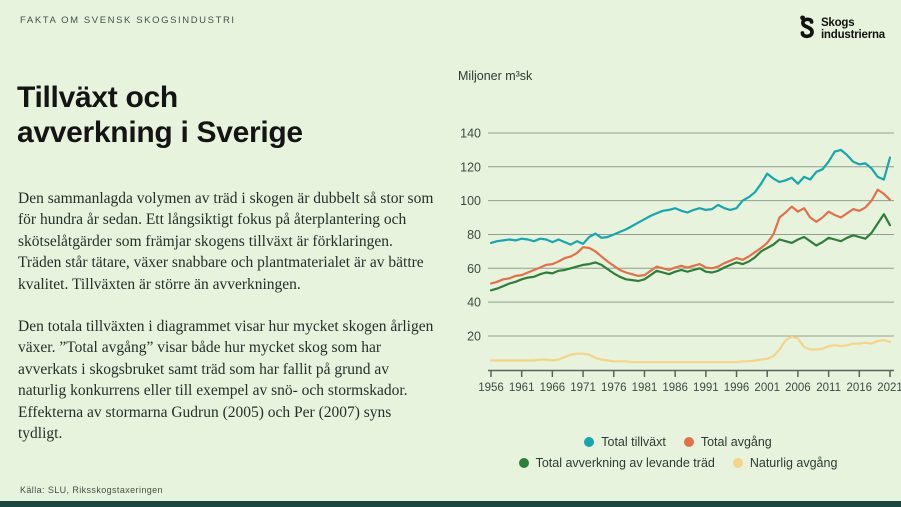 The height and width of the screenshot is (507, 901). Describe the element at coordinates (583, 388) in the screenshot. I see `x-tick-label: 1971` at that location.